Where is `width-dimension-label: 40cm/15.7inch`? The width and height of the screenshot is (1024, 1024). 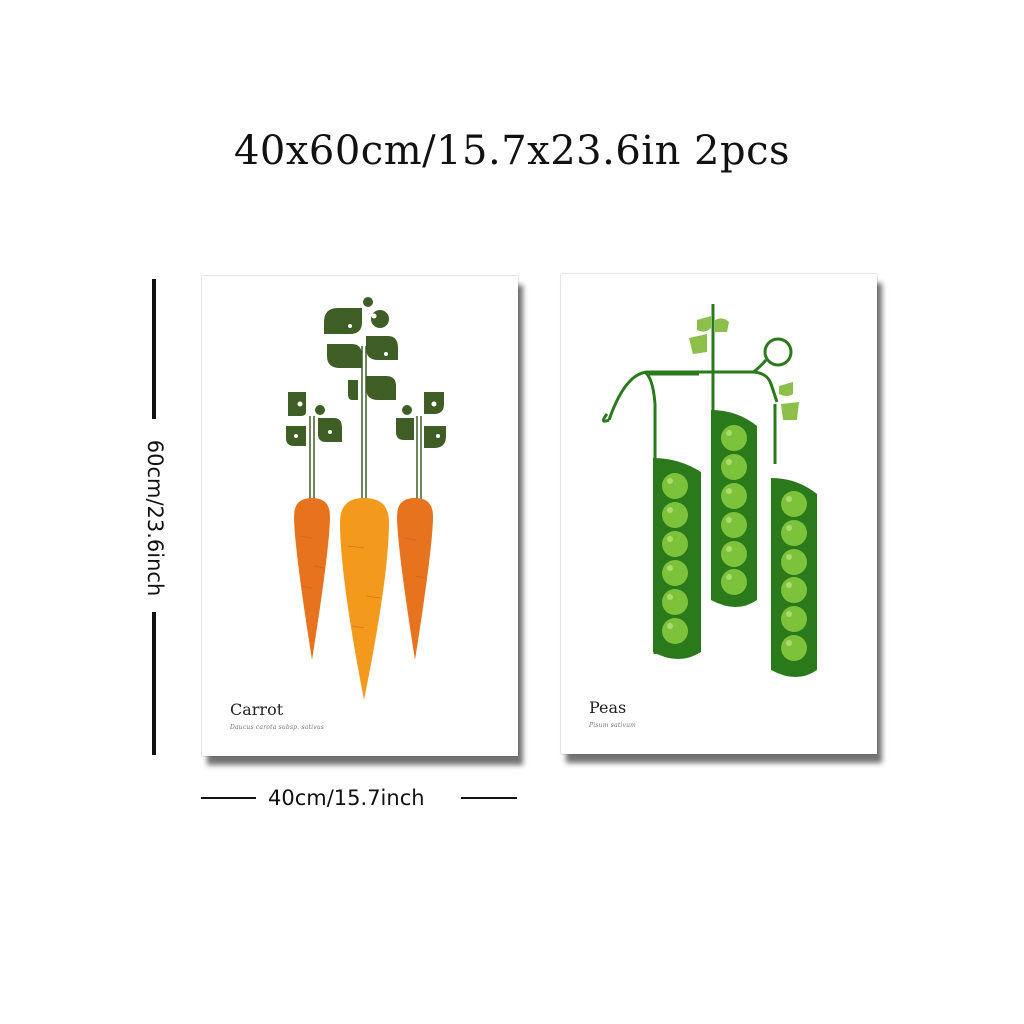
width-dimension-label: 40cm/15.7inch is located at coordinates (346, 798).